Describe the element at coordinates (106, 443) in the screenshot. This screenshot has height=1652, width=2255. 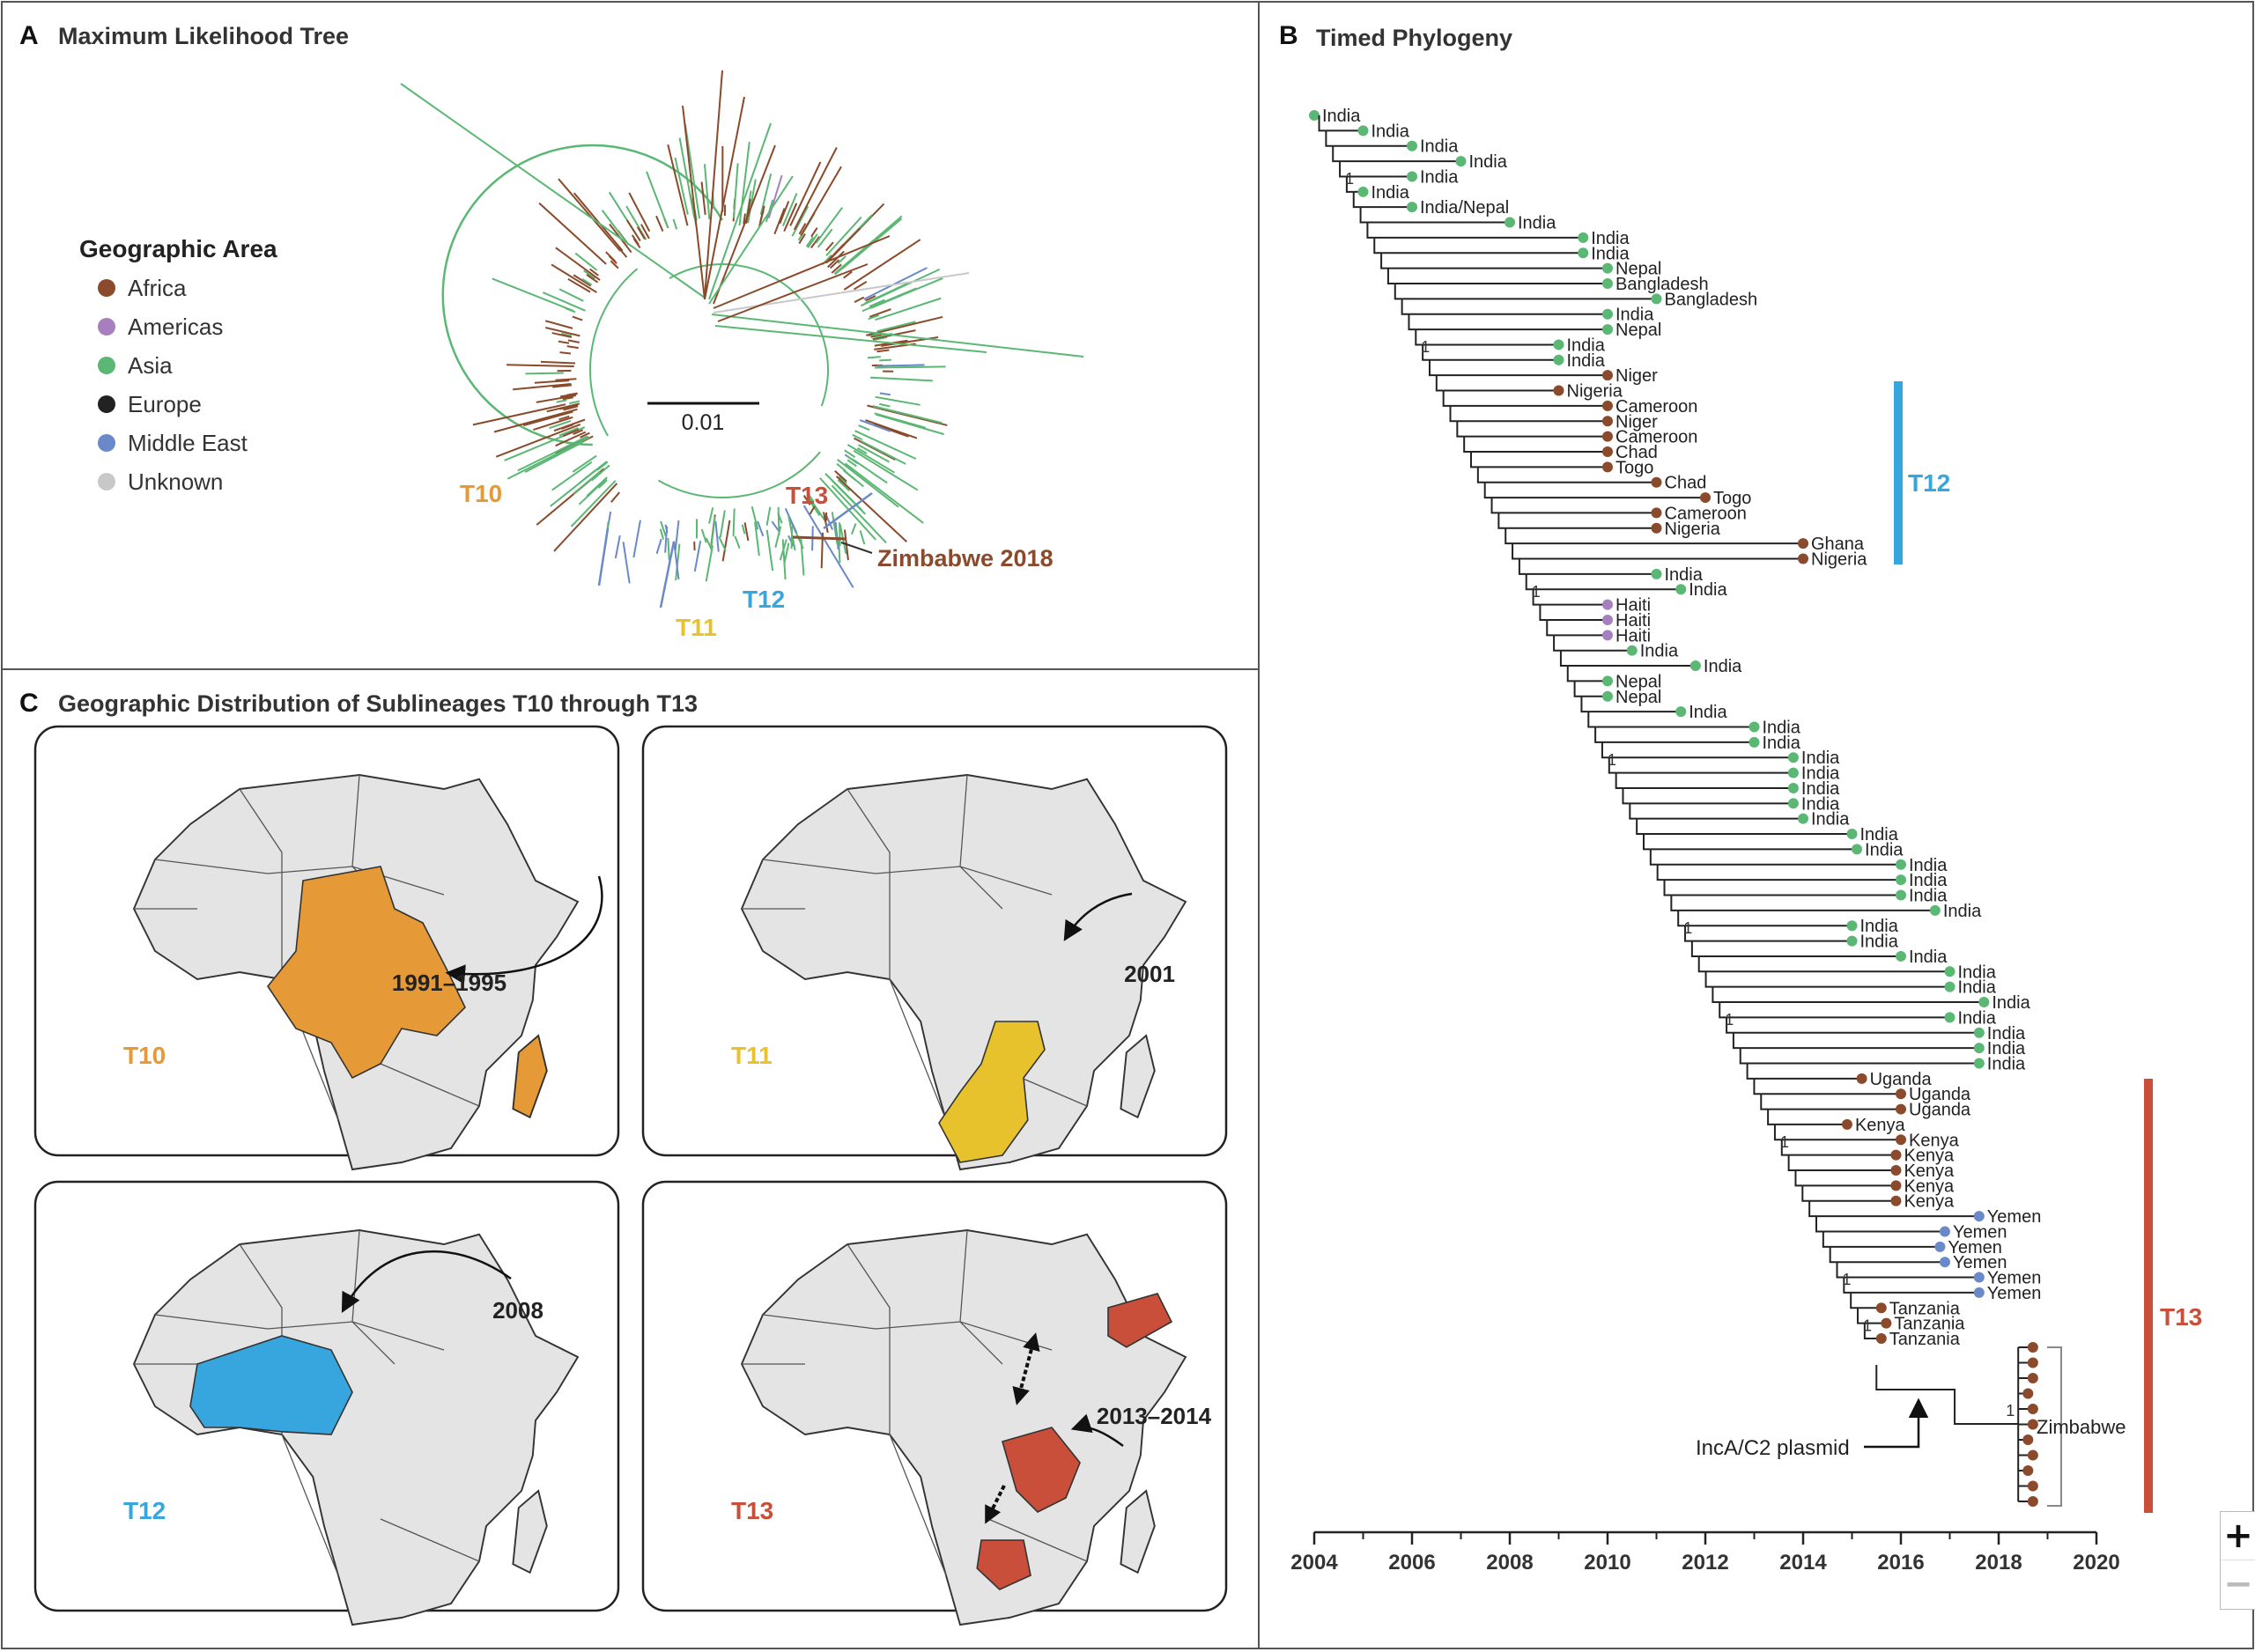
I see `legend-swatch-middle-east` at that location.